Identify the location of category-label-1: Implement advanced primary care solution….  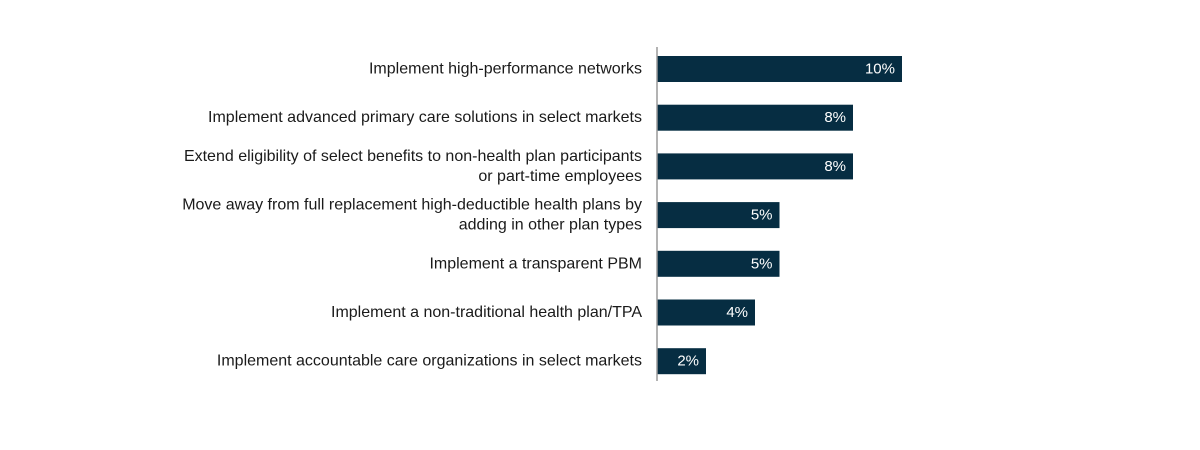
(425, 117).